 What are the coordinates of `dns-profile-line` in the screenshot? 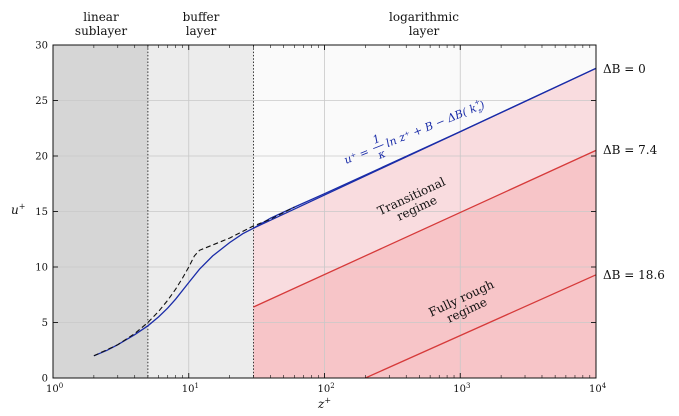 It's located at (194, 281).